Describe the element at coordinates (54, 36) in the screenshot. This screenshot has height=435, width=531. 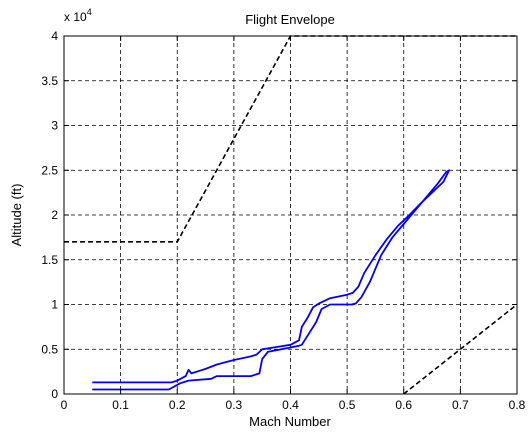
I see `y-tick-label: 4` at that location.